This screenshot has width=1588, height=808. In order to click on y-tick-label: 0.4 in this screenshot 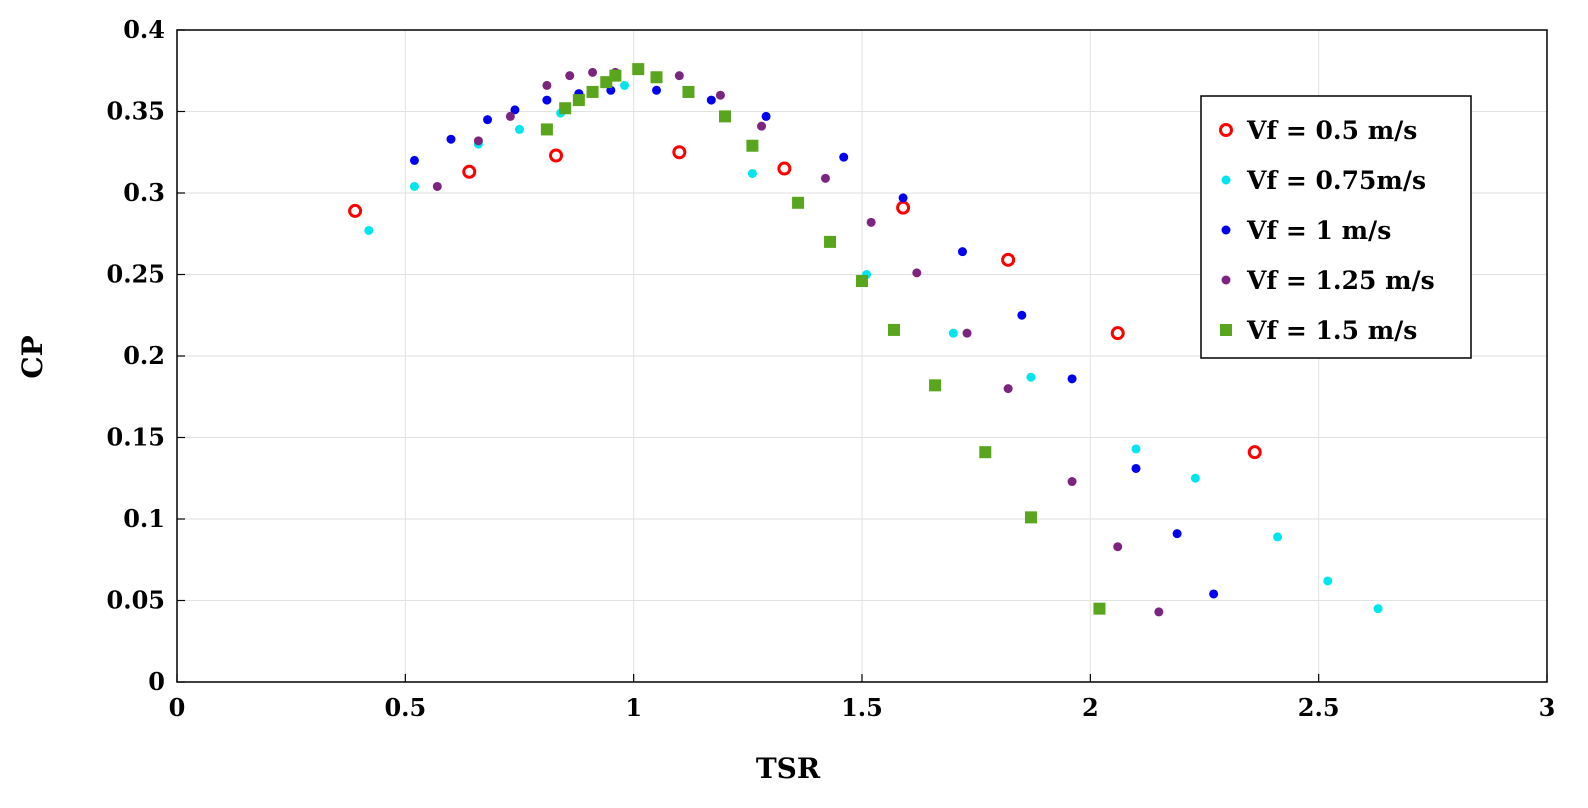, I will do `click(144, 29)`.